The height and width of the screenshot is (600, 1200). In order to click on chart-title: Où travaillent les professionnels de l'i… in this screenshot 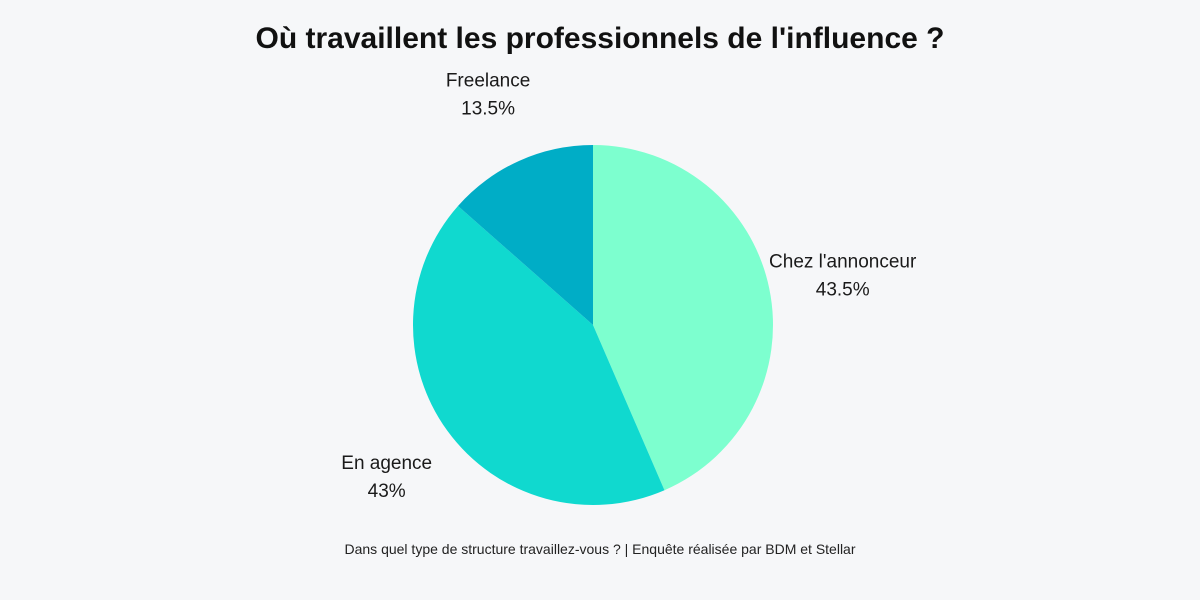, I will do `click(600, 38)`.